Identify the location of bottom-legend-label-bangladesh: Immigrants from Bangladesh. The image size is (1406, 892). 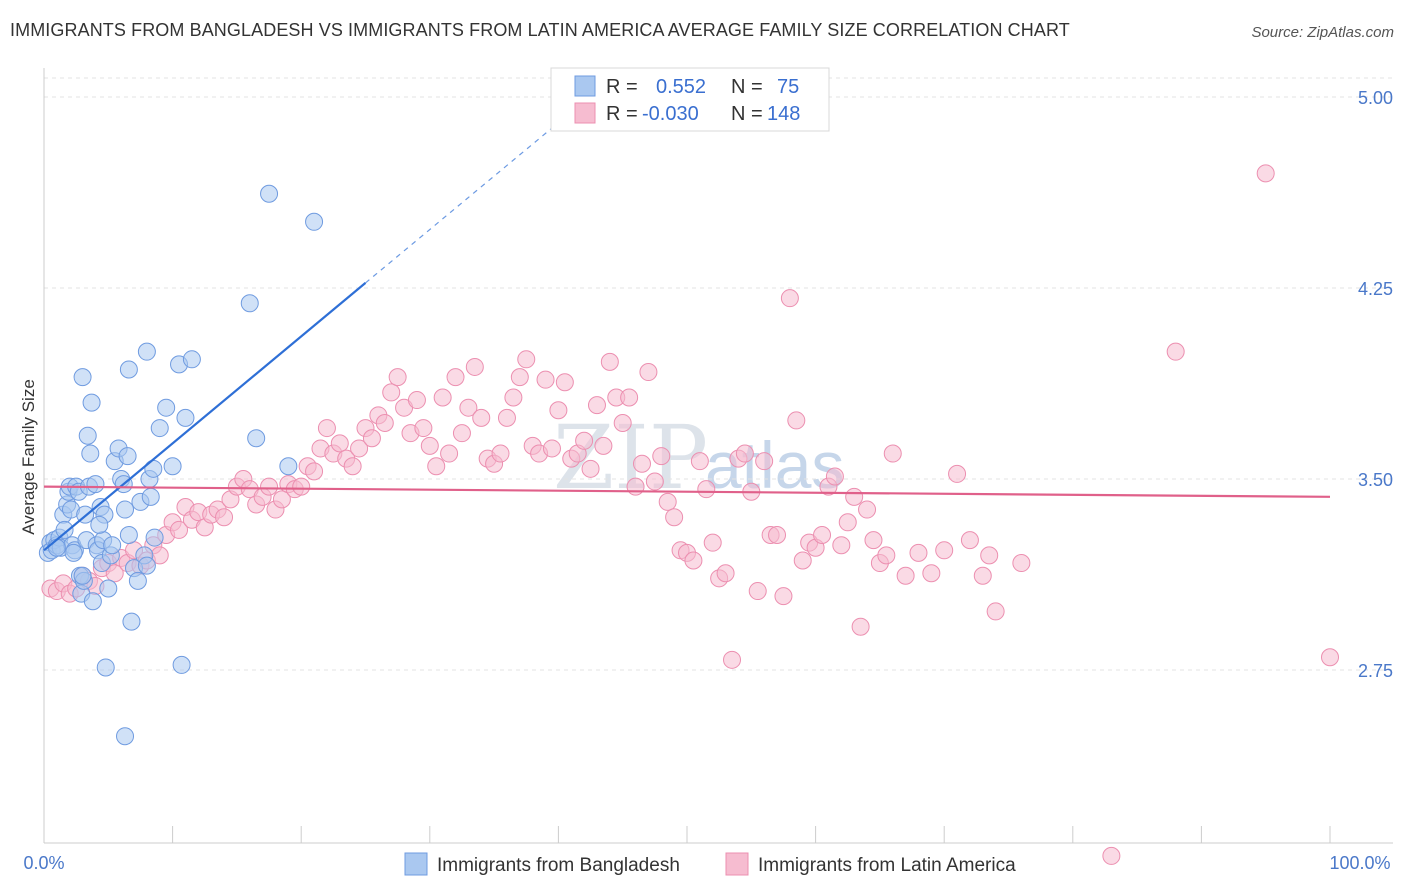
(558, 865).